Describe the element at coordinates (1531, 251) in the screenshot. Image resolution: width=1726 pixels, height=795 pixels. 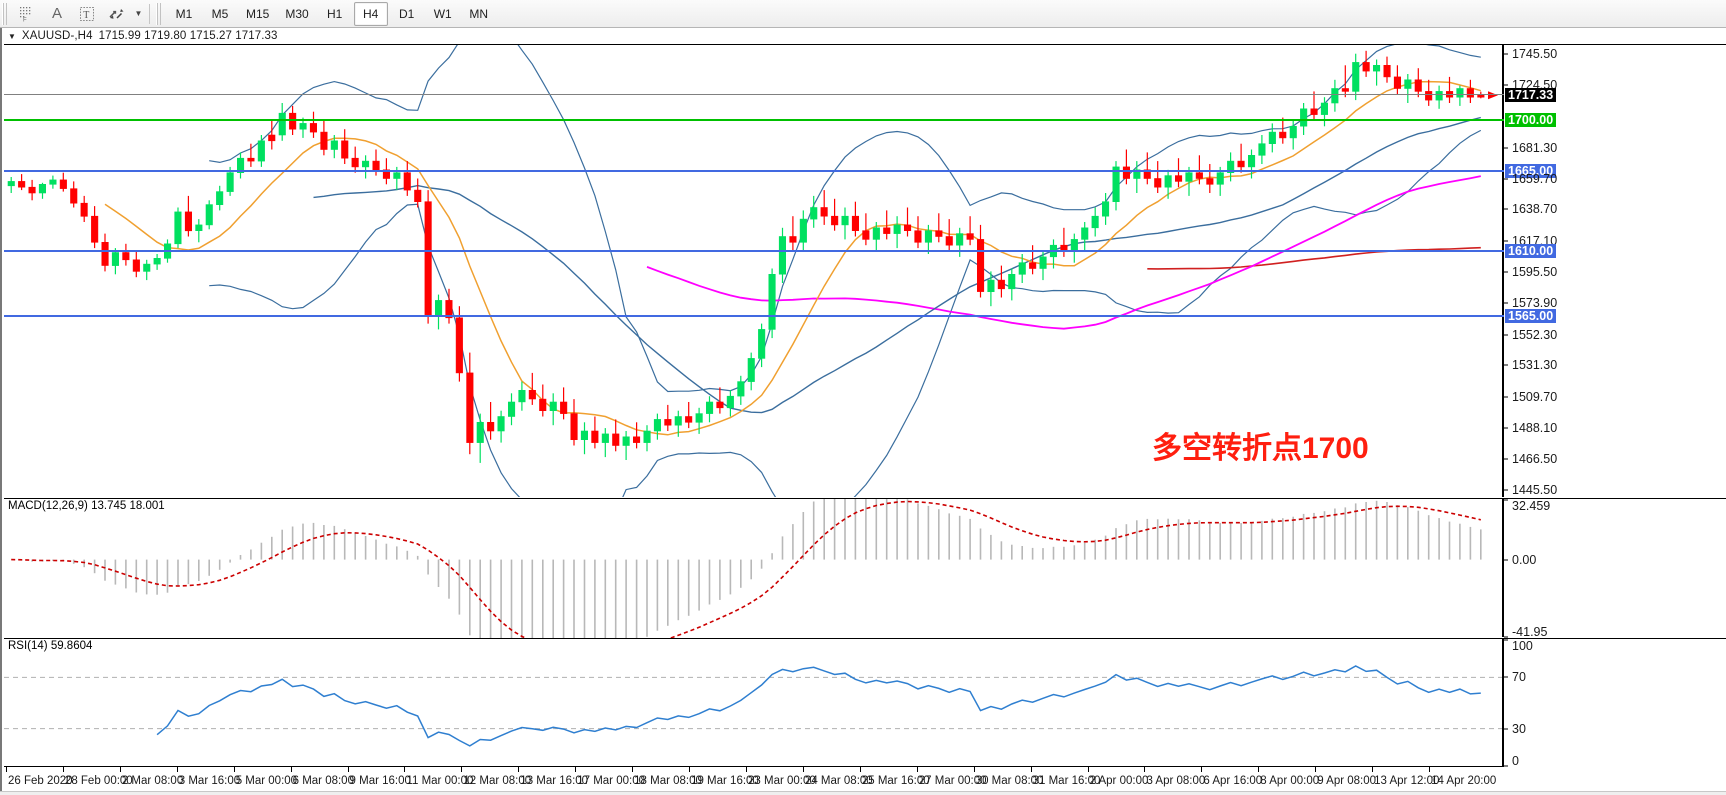
I see `price-axis-badge-1610-00: 1610.00` at that location.